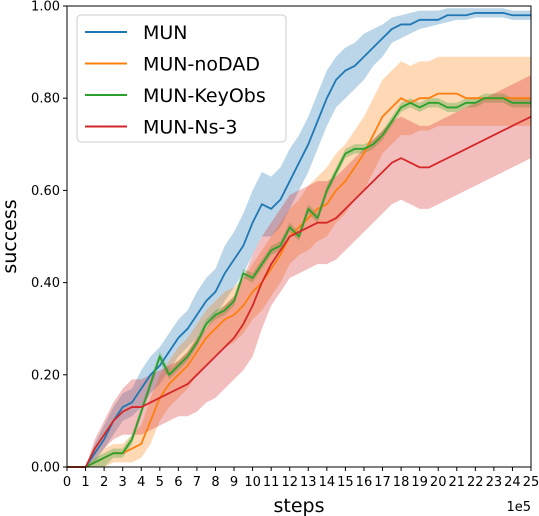 The width and height of the screenshot is (539, 516). Describe the element at coordinates (438, 482) in the screenshot. I see `x-tick-label: 20` at that location.